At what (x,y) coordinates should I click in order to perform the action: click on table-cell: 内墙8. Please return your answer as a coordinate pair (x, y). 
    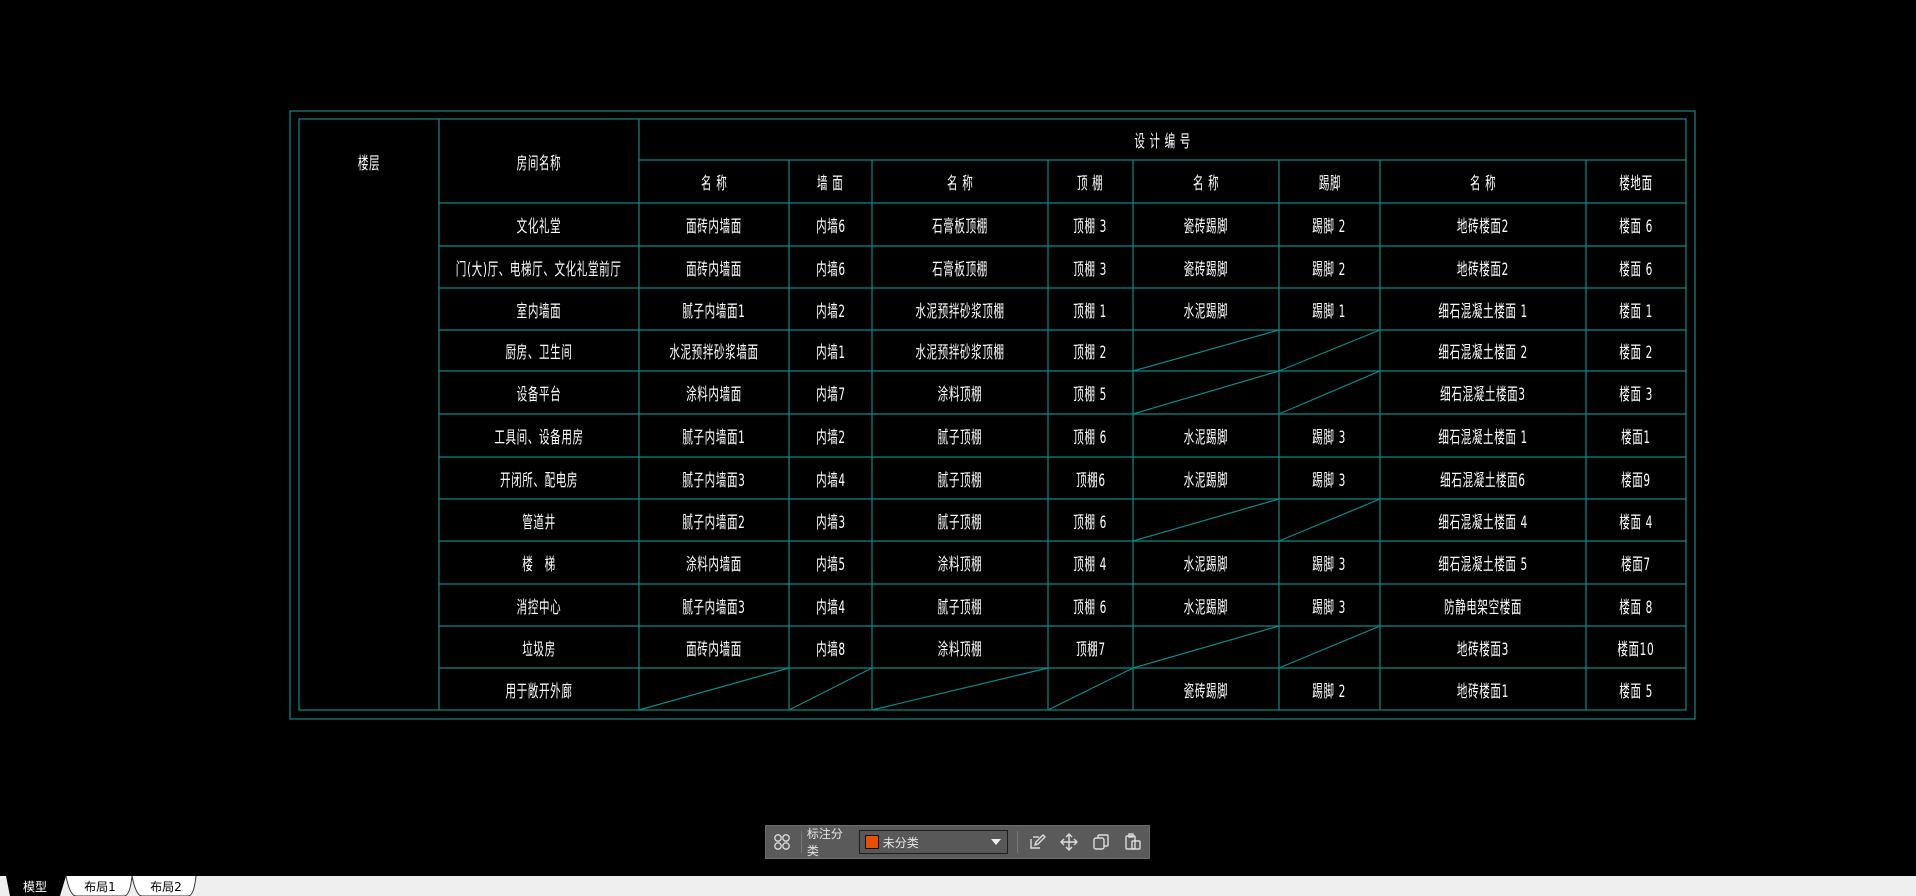
    Looking at the image, I should click on (830, 647).